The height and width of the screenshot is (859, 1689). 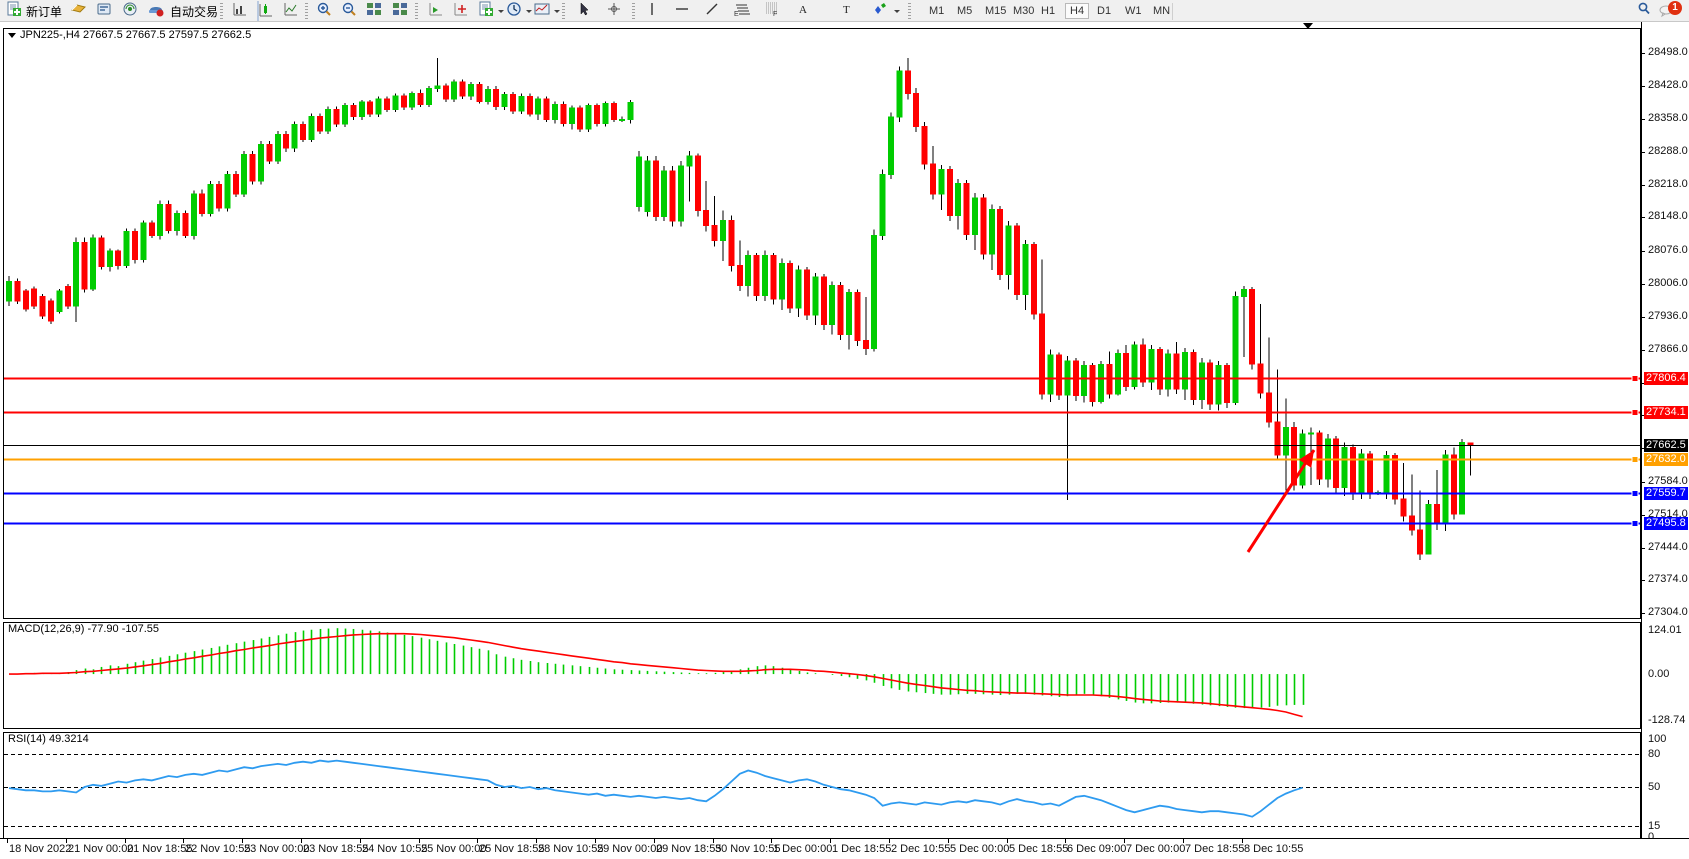 What do you see at coordinates (264, 11) in the screenshot?
I see `candlestick-chart-icon` at bounding box center [264, 11].